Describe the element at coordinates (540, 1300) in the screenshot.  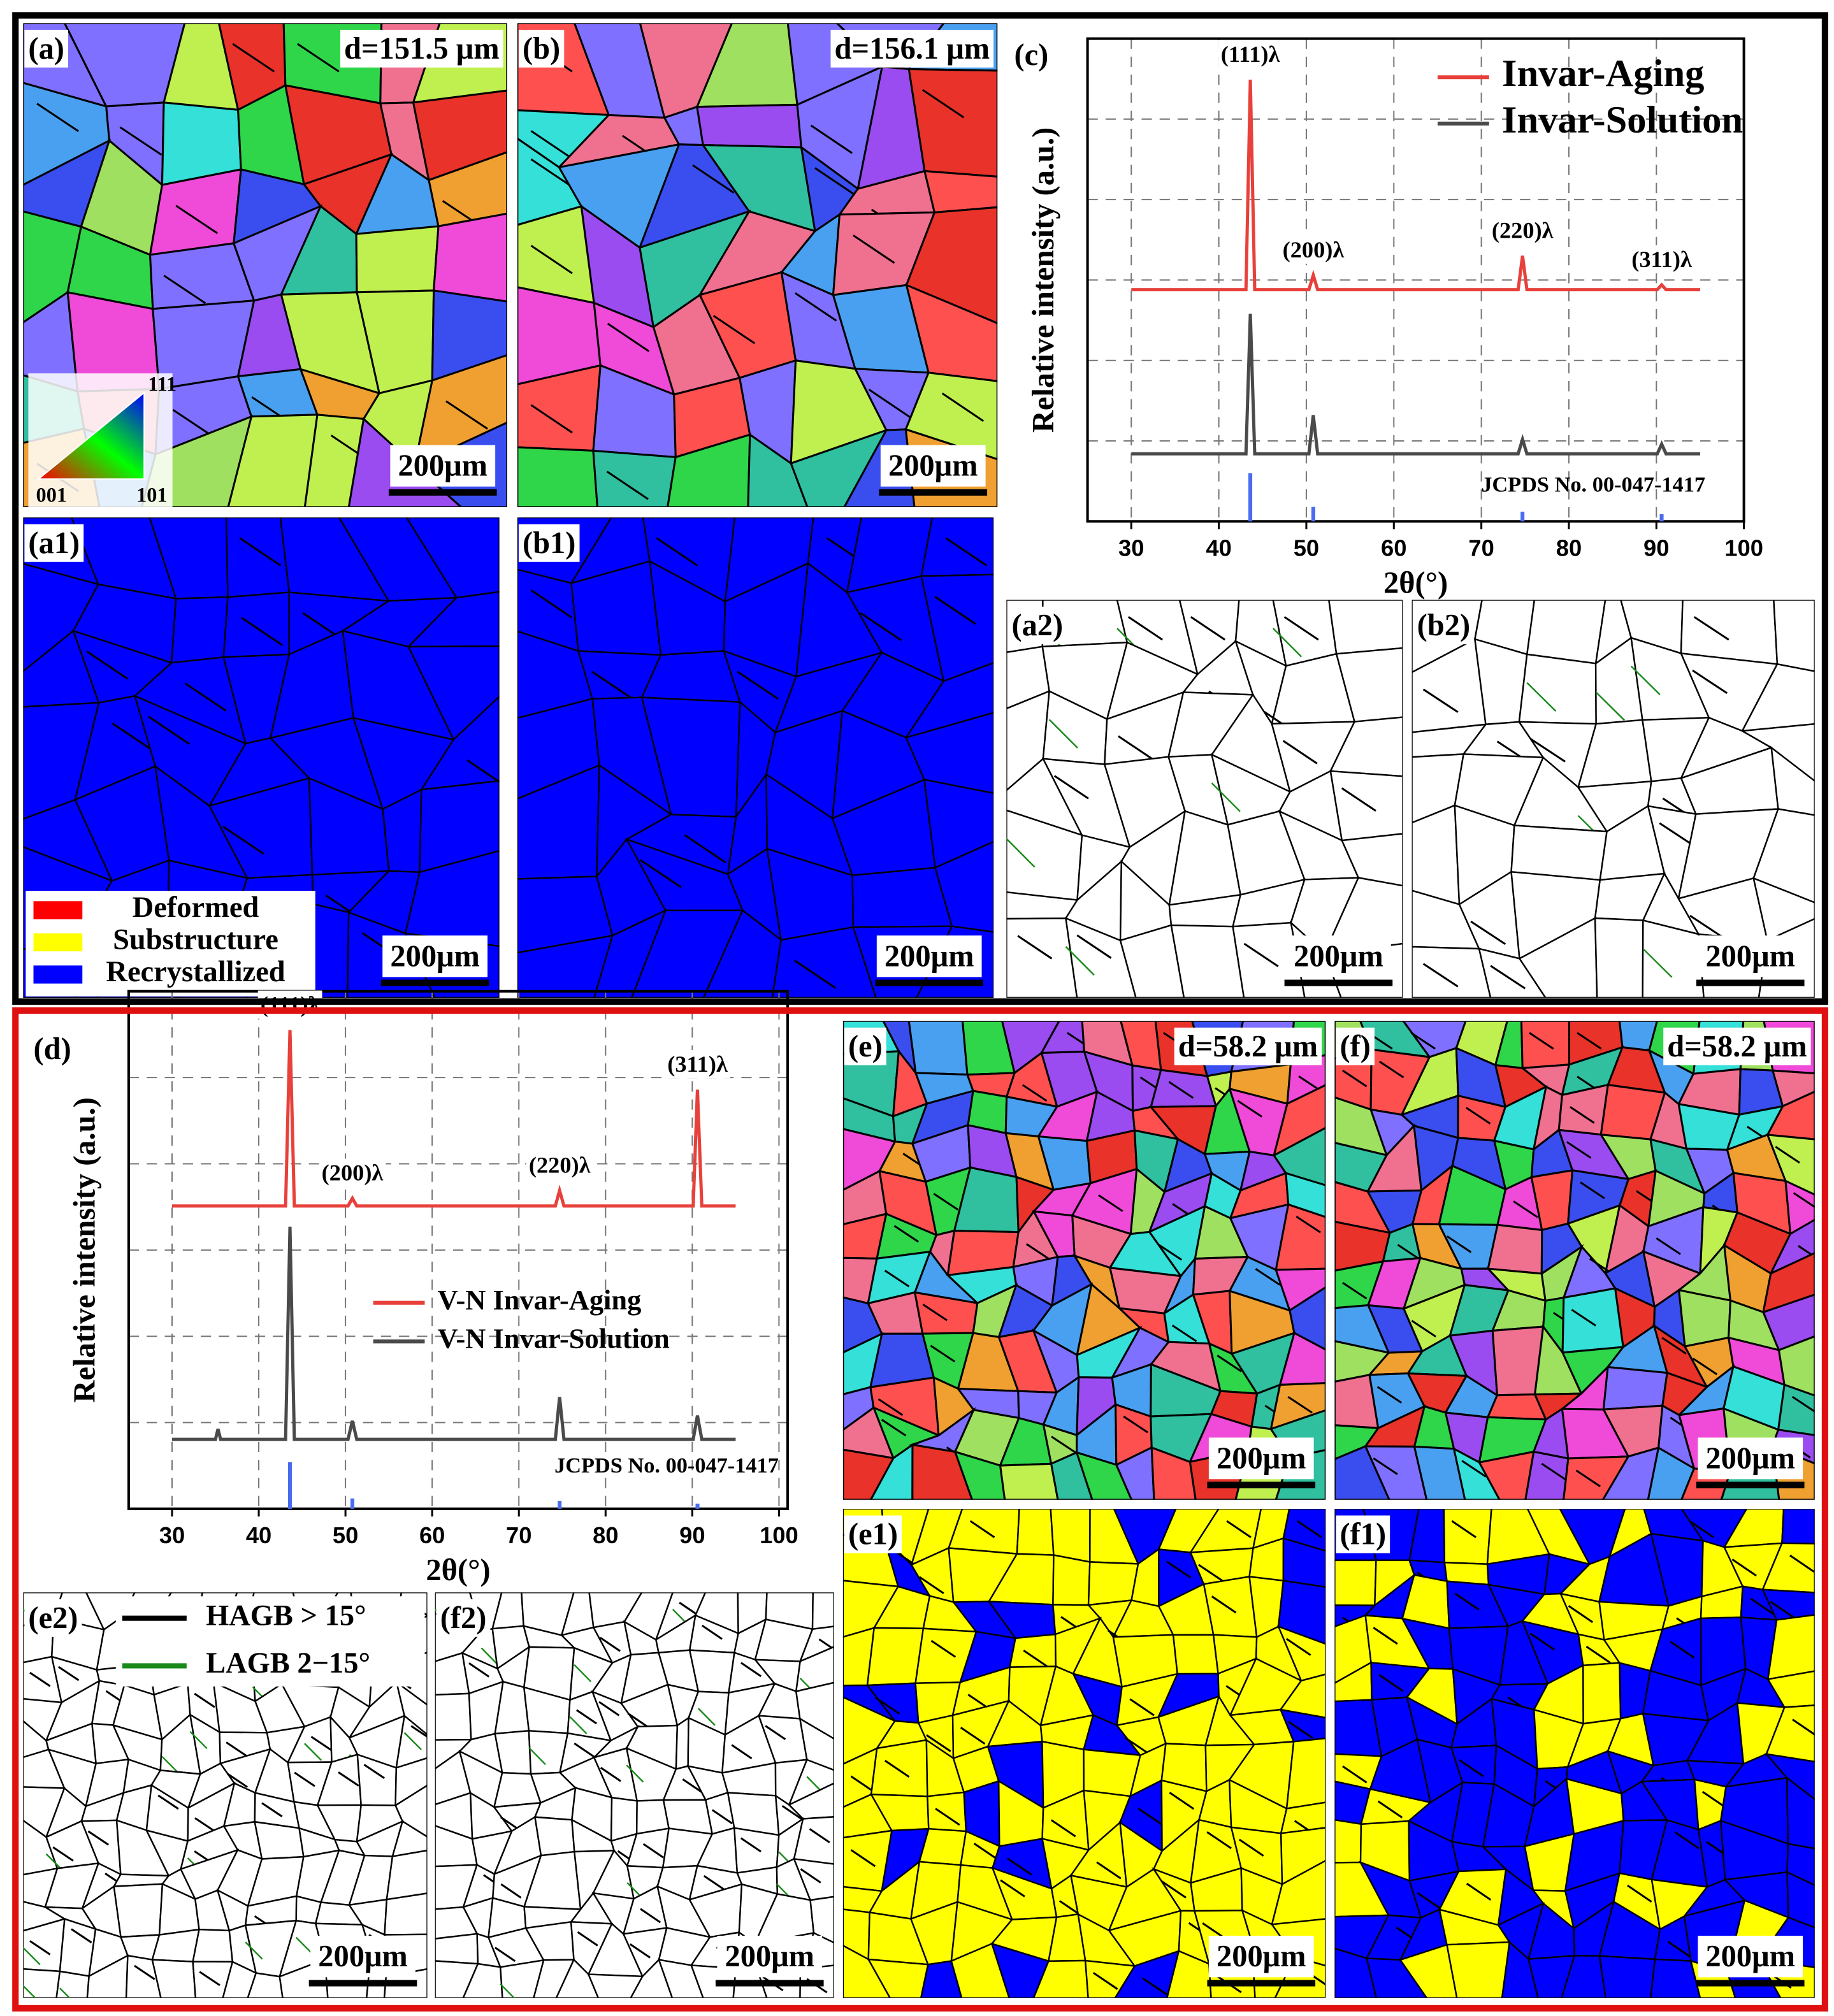
I see `legend-label: V-N Invar-Aging` at that location.